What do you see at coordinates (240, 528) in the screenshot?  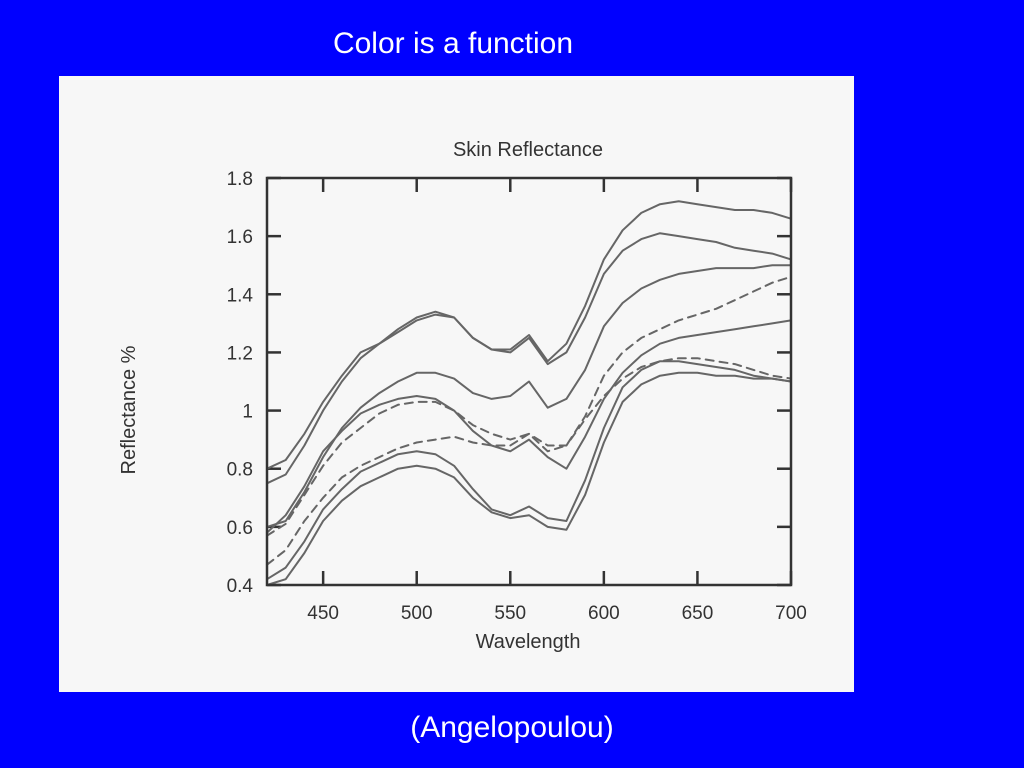 I see `y-tick-label: 0.6` at bounding box center [240, 528].